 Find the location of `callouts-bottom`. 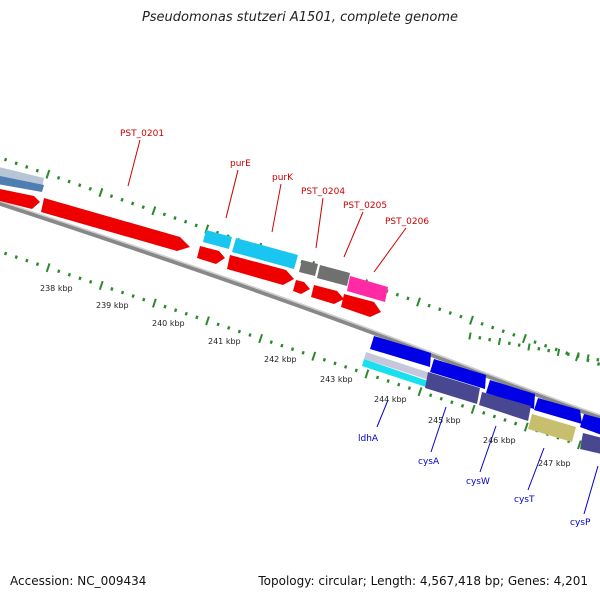

callouts-bottom is located at coordinates (487, 457).